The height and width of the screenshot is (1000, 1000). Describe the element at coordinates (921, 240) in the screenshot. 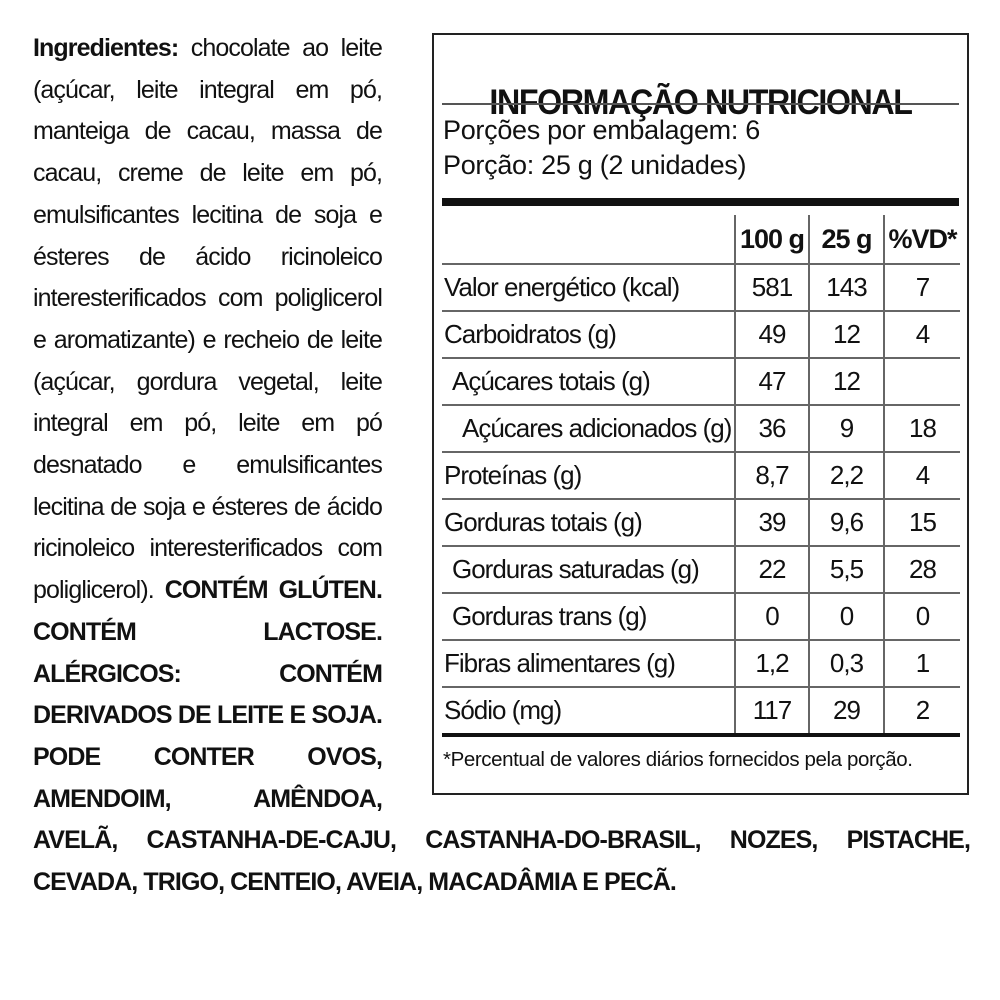

I see `header-vd: %VD*` at that location.